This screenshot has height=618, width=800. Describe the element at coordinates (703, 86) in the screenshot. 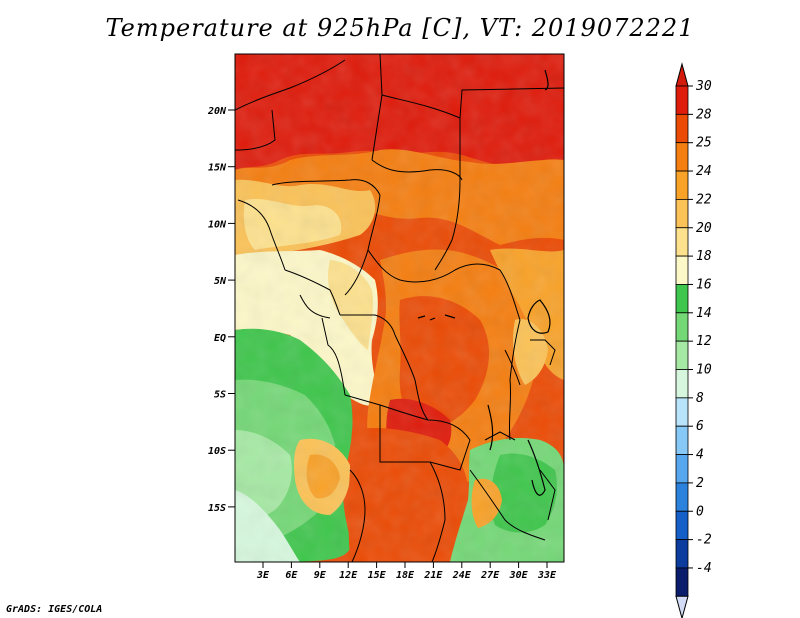

I see `colorbar-label: 30` at that location.